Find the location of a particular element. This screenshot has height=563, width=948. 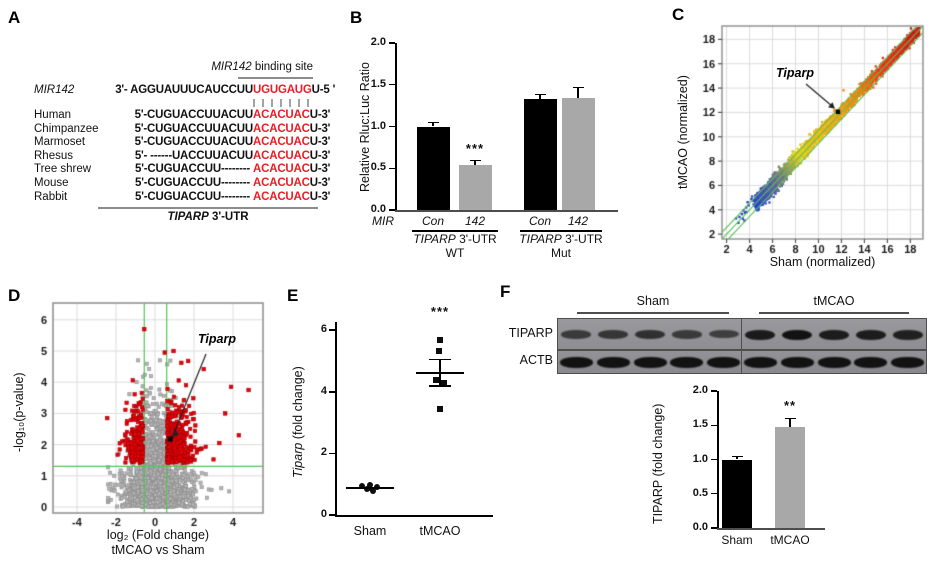

error-cap-top is located at coordinates (440, 359).